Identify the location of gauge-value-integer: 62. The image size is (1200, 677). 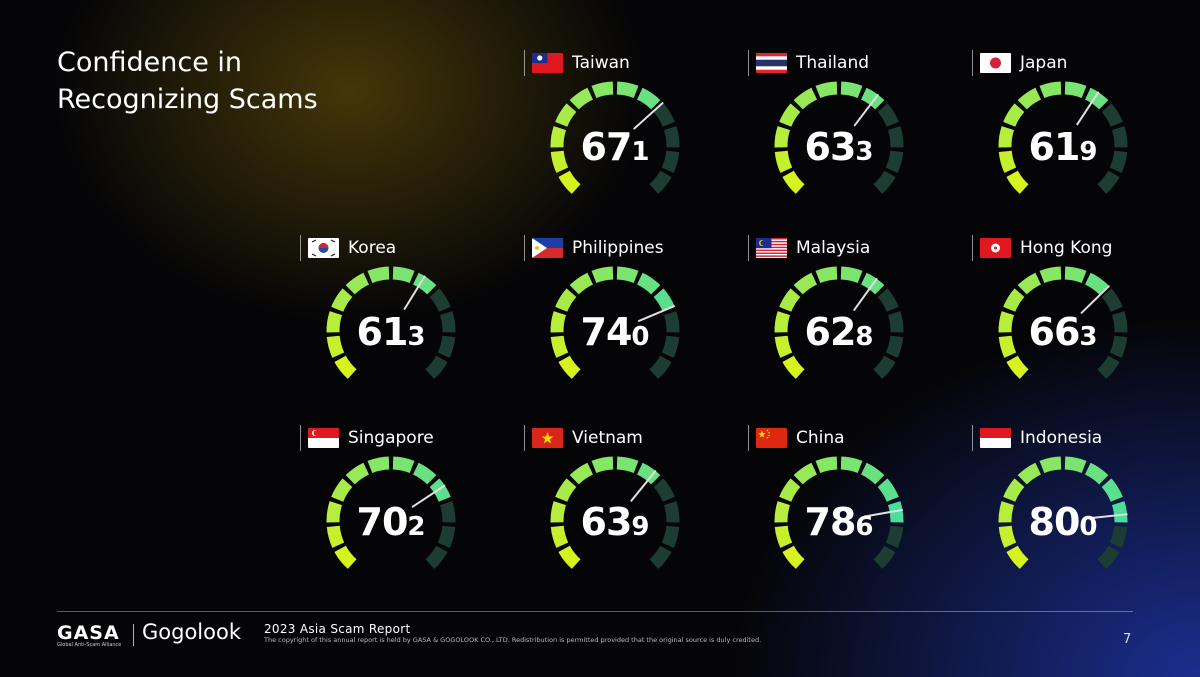
(830, 332).